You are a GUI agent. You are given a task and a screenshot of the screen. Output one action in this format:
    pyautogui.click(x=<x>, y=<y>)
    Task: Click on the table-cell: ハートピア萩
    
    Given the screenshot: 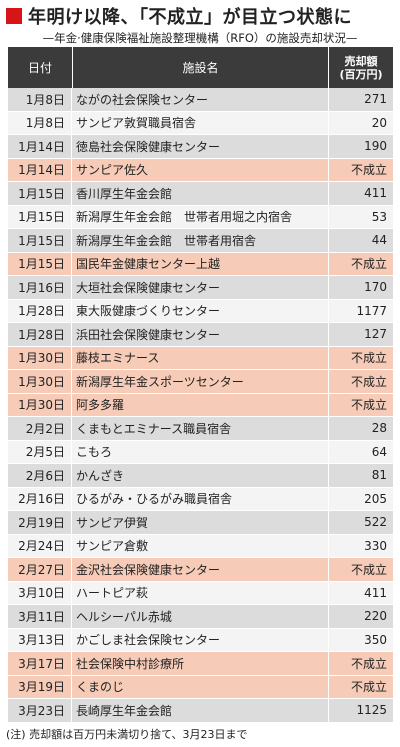 What is the action you would take?
    pyautogui.click(x=200, y=592)
    